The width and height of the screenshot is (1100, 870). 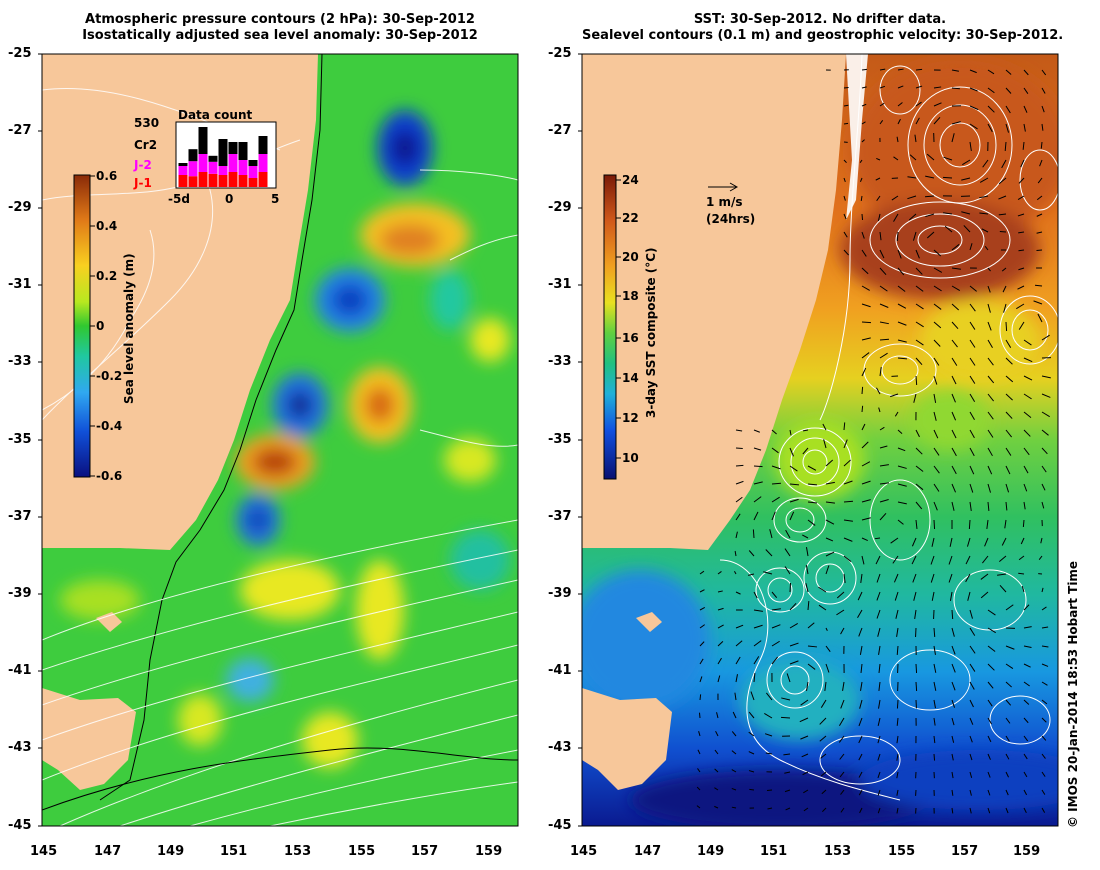 I want to click on sla-colorbar-tick-label: 0, so click(x=100, y=326).